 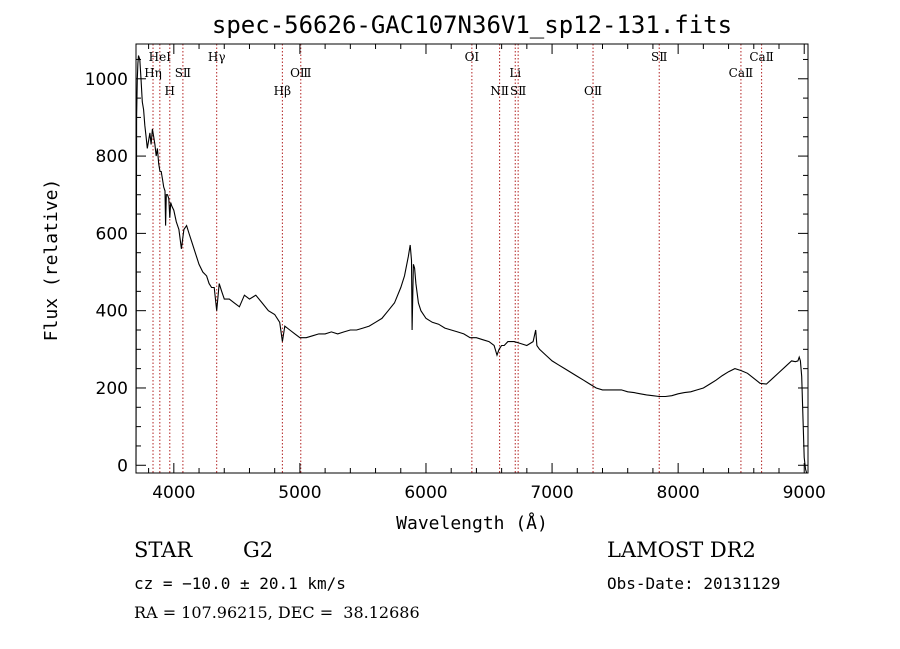 What do you see at coordinates (258, 550) in the screenshot?
I see `object-subclass: G2` at bounding box center [258, 550].